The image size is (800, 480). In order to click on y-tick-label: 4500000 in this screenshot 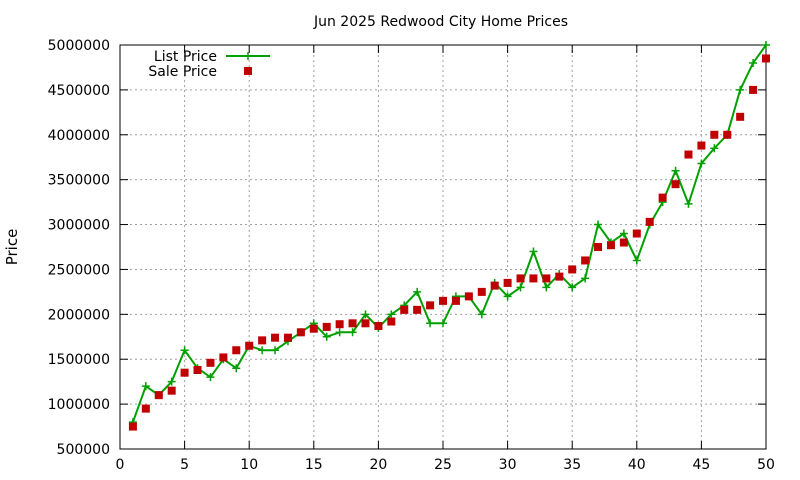, I will do `click(79, 91)`.